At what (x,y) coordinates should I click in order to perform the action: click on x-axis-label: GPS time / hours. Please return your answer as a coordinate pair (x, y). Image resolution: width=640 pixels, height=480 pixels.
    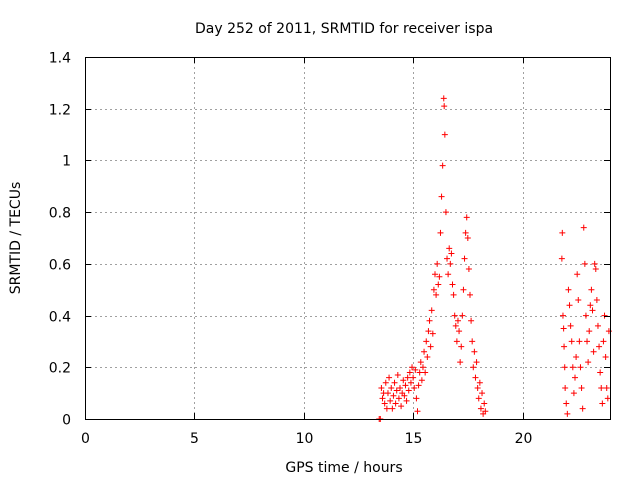
    Looking at the image, I should click on (343, 468).